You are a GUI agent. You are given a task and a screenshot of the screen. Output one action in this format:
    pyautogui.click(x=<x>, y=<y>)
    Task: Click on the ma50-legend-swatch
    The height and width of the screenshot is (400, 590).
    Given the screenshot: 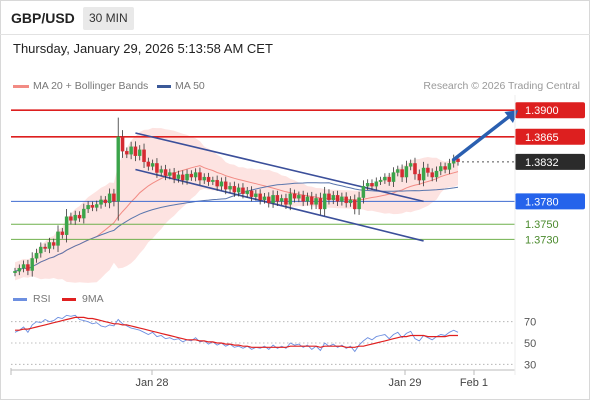 What is the action you would take?
    pyautogui.click(x=164, y=86)
    